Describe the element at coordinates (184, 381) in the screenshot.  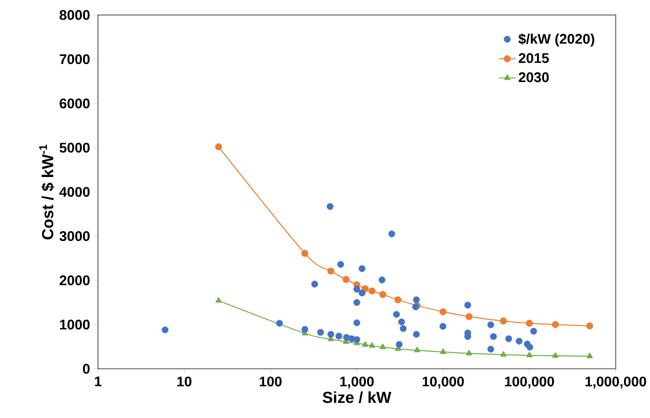
I see `x-tick-label: 10` at that location.